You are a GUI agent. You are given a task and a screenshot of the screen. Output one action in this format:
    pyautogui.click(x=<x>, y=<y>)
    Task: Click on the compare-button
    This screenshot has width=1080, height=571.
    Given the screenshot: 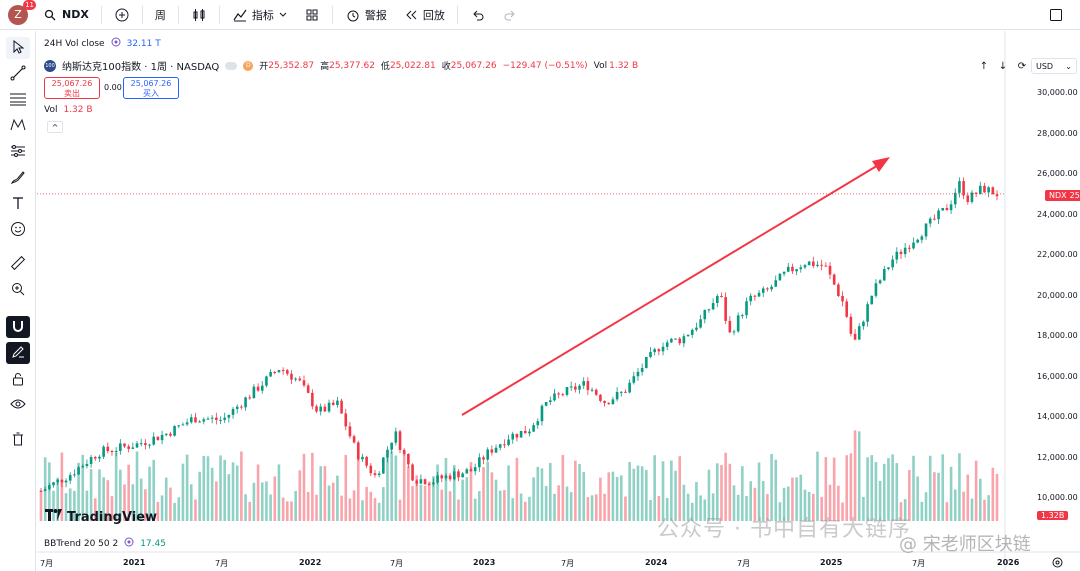 What is the action you would take?
    pyautogui.click(x=122, y=15)
    